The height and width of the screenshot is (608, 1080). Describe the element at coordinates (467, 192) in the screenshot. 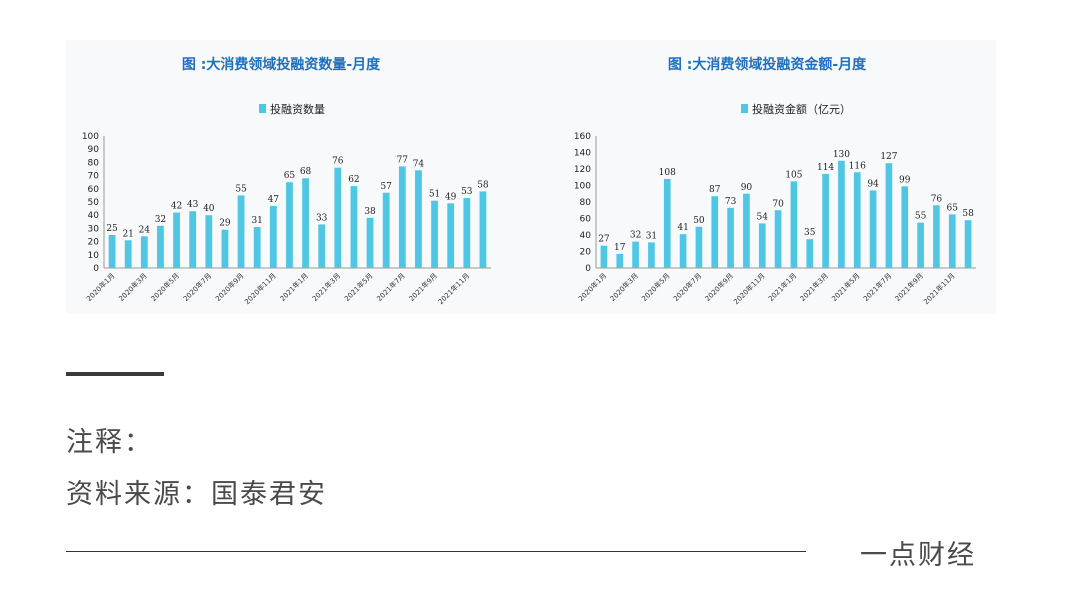

I see `chart-1-data-label: 53` at that location.